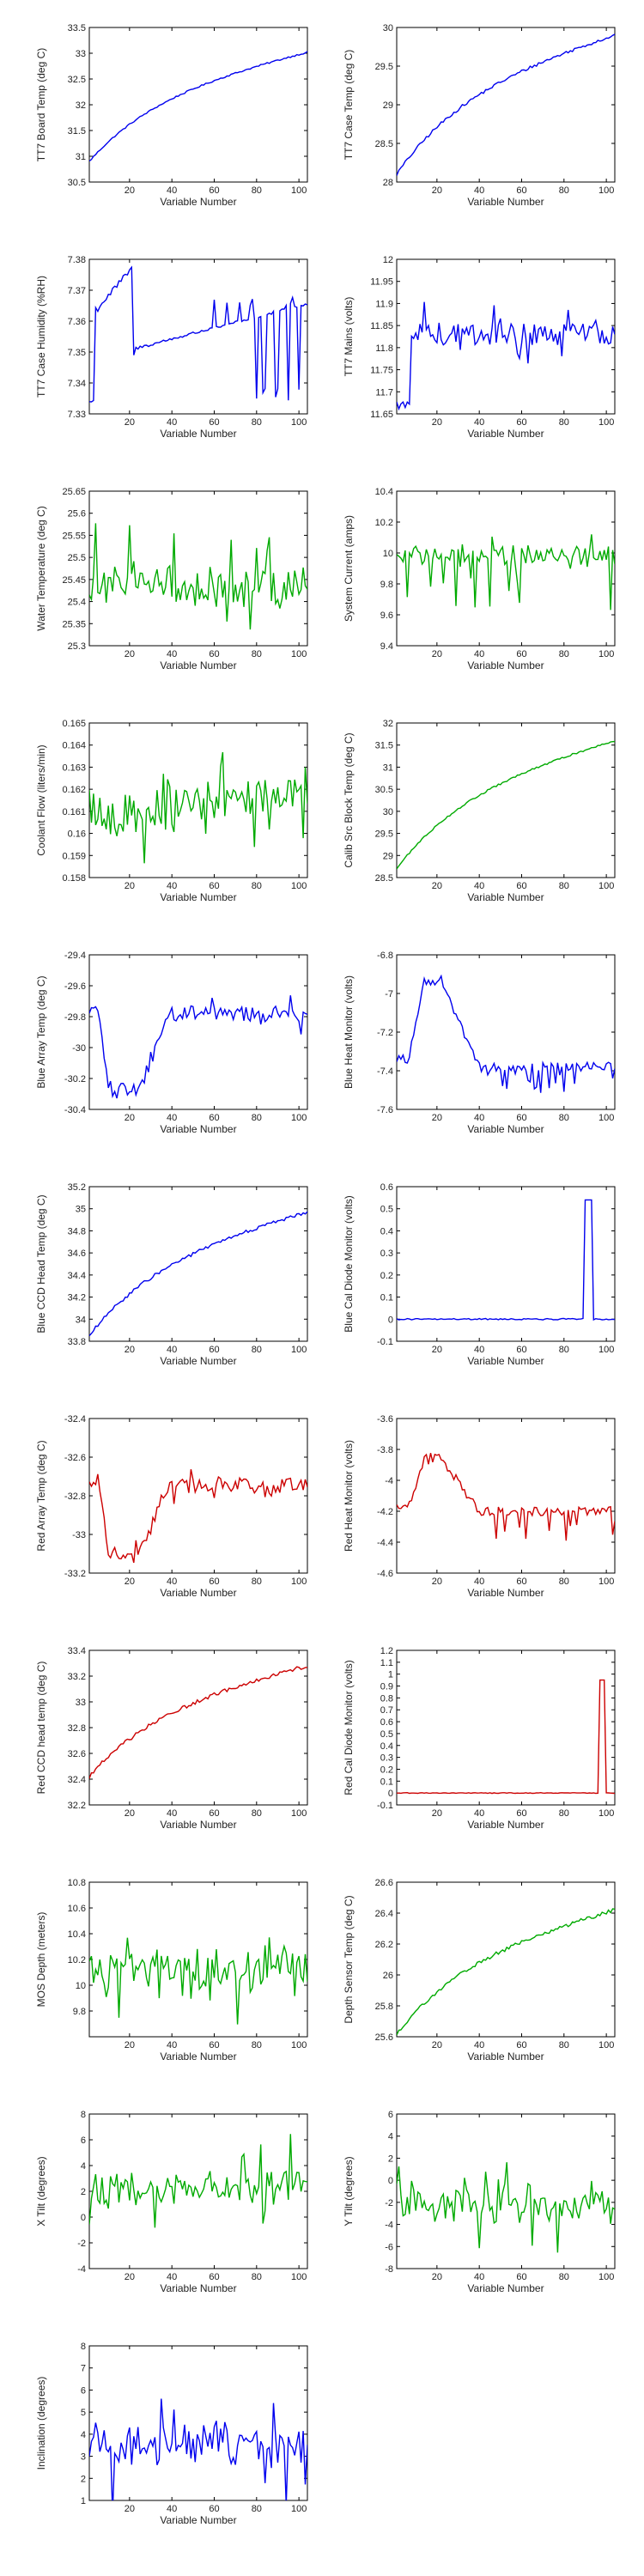 This screenshot has width=644, height=2576. What do you see at coordinates (387, 585) in the screenshot?
I see `y-tick-label: 9.8` at bounding box center [387, 585].